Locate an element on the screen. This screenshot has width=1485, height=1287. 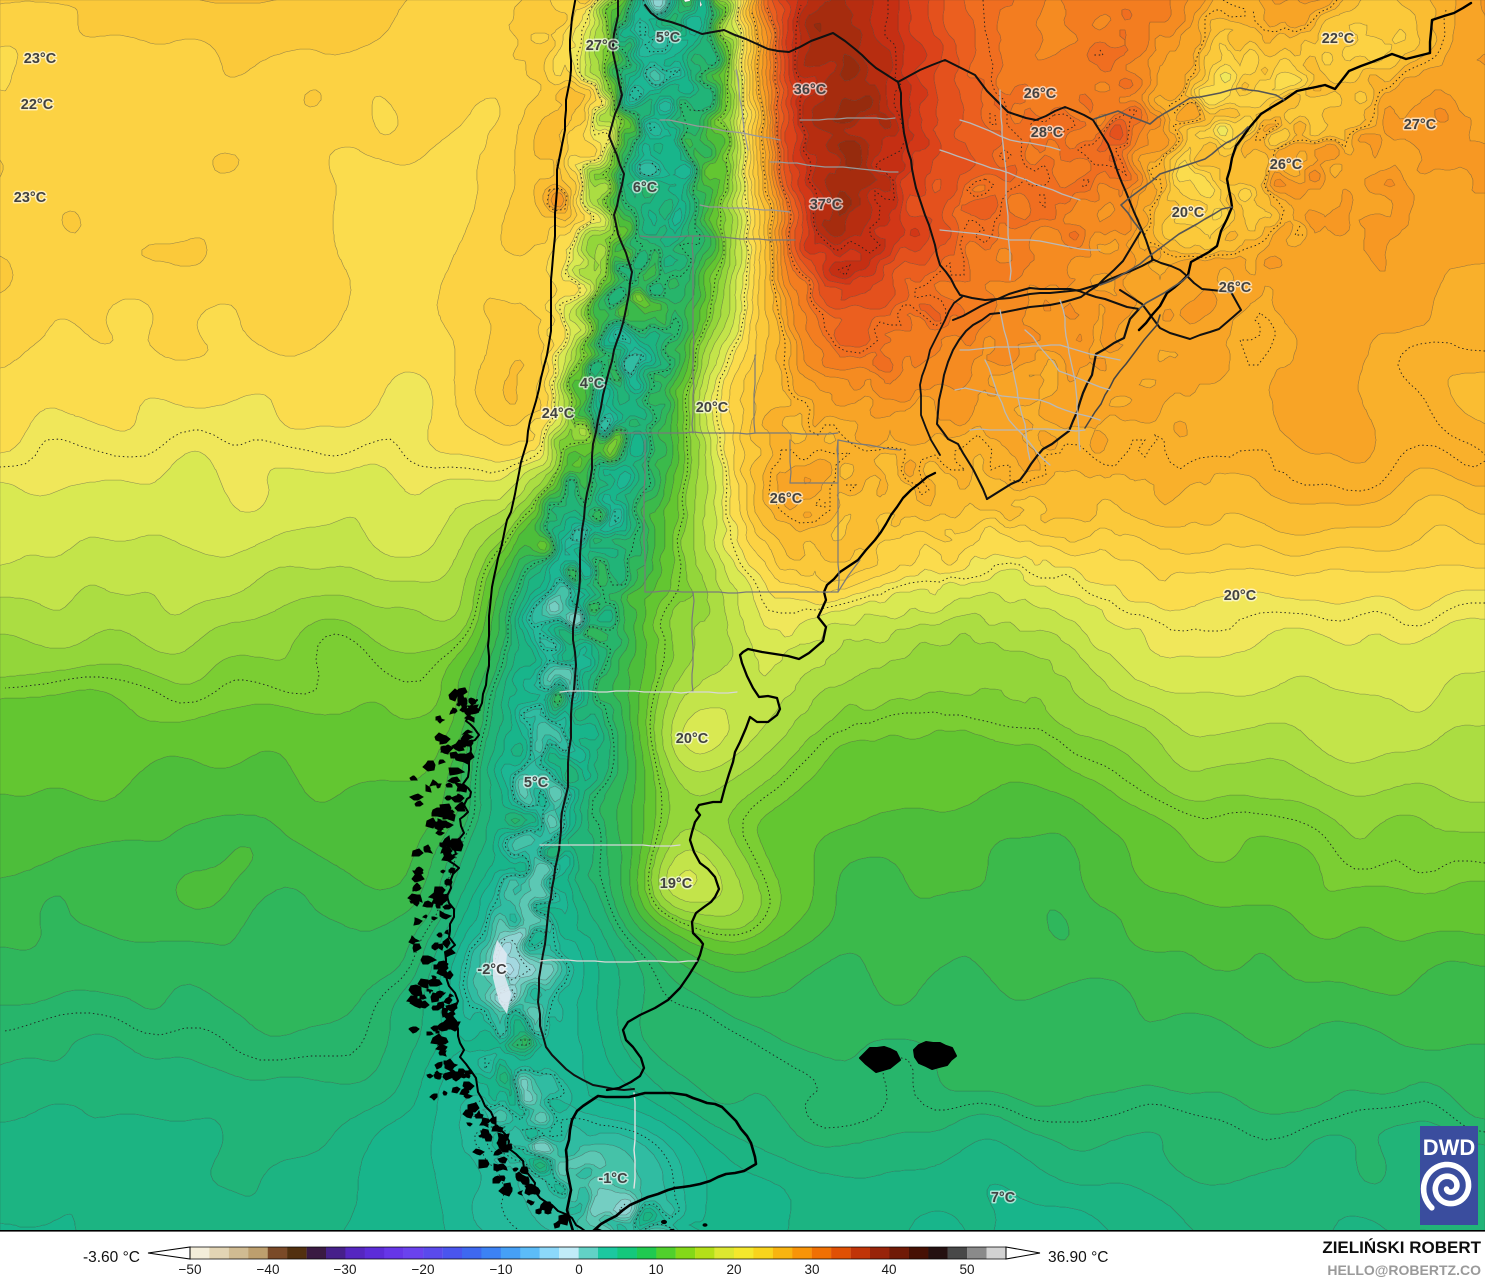
svg-text: -1°C is located at coordinates (613, 1179).